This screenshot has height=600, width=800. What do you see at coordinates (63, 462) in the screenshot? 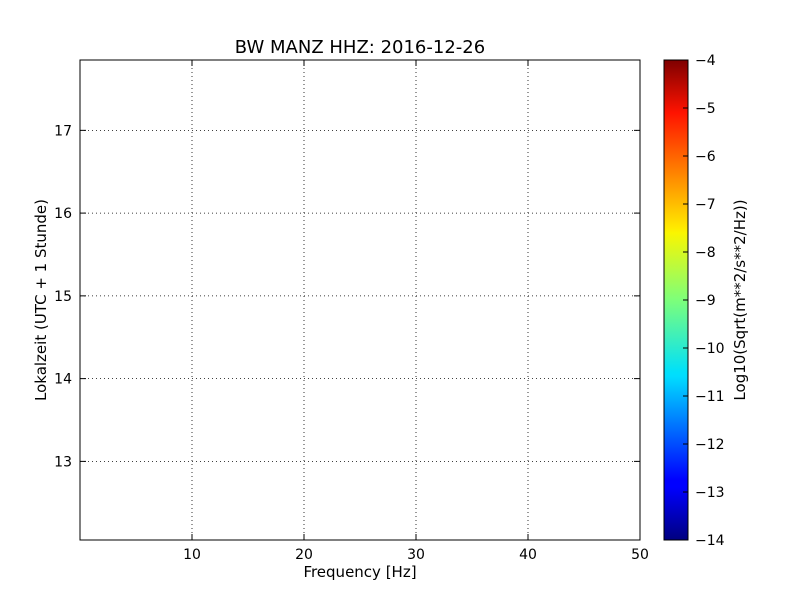
I see `y-tick-label: 13` at bounding box center [63, 462].